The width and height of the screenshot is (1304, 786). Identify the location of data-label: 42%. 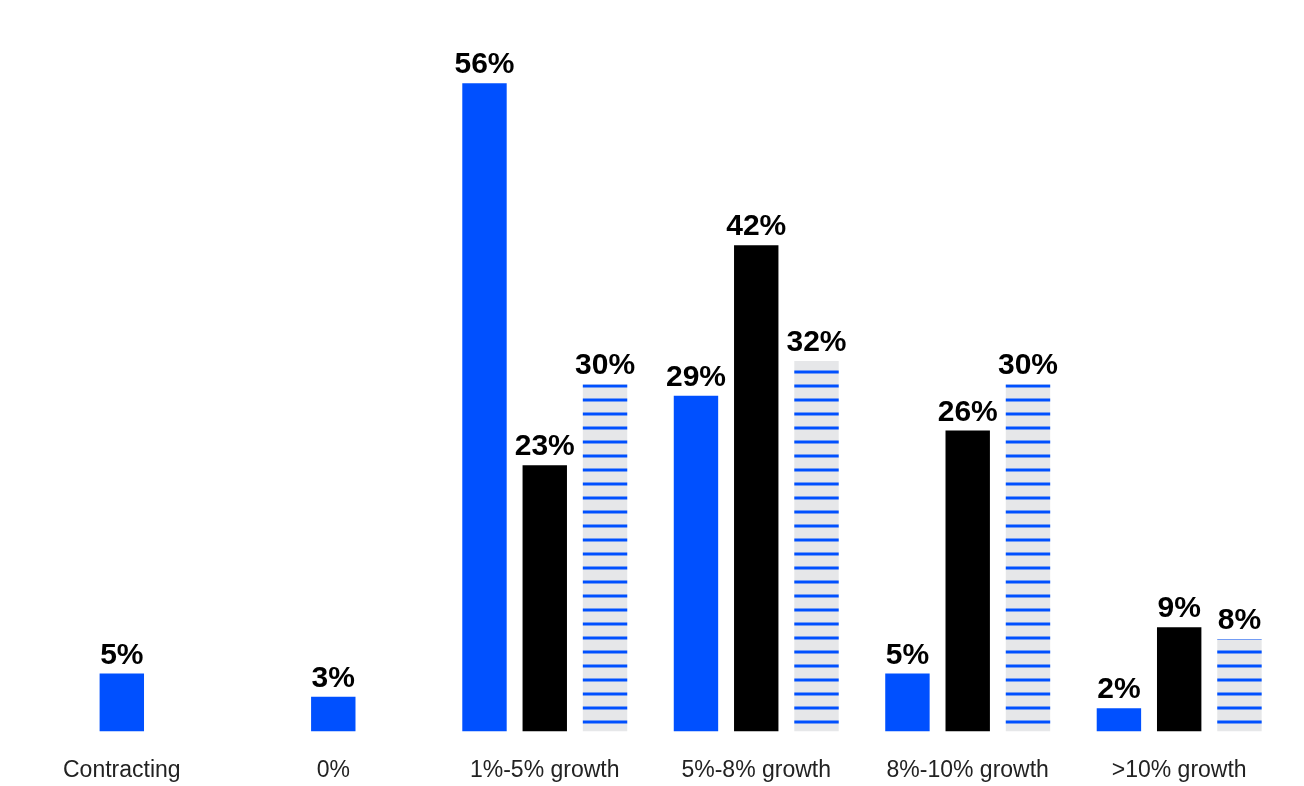
(756, 225).